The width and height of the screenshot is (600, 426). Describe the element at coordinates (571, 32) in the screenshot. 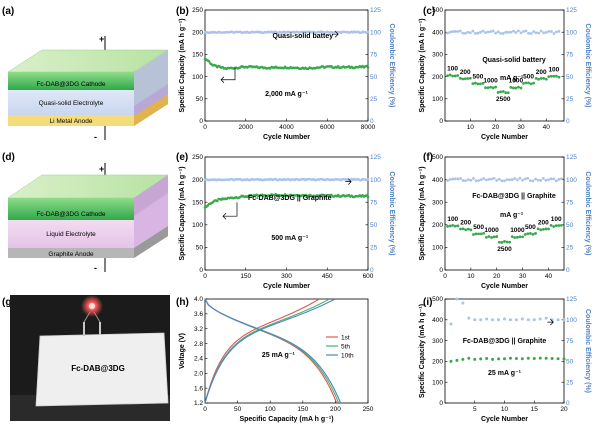

I see `y2-tick-label: 100` at that location.